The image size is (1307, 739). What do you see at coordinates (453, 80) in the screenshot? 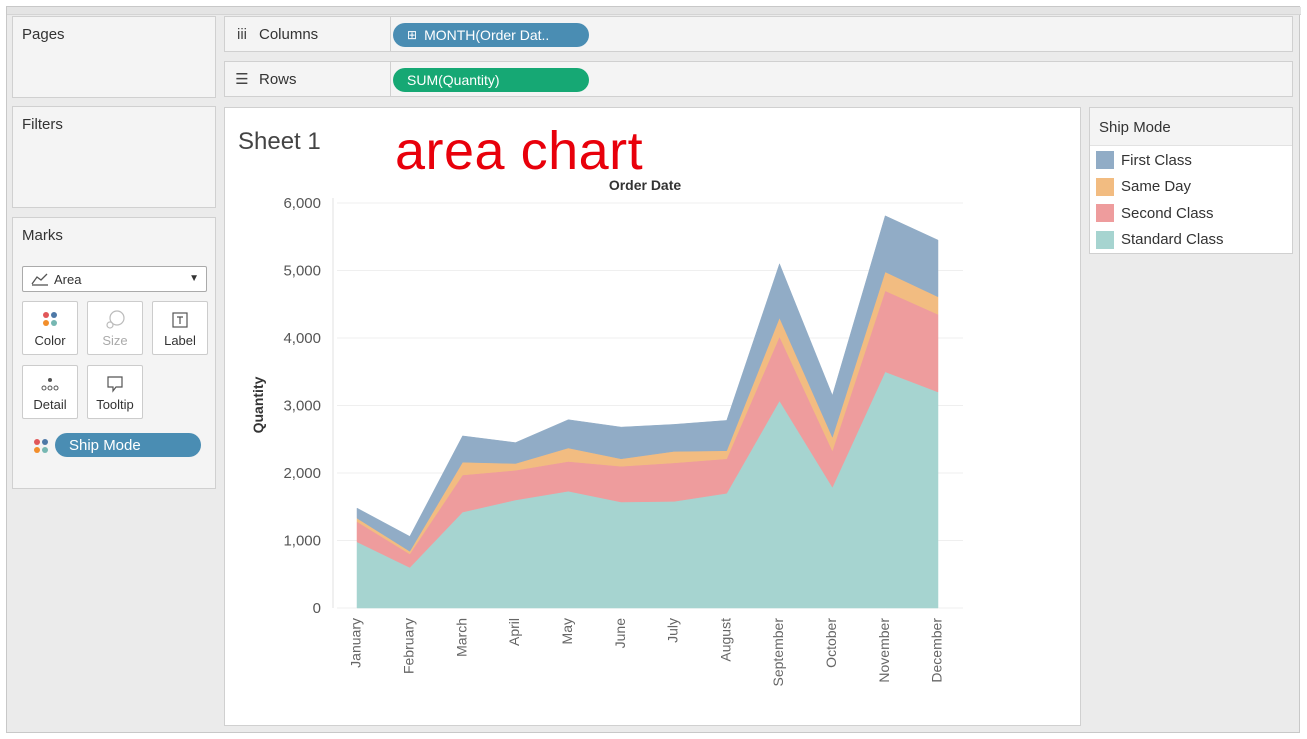
I see `rows-pill-label: SUM(Quantity)` at bounding box center [453, 80].